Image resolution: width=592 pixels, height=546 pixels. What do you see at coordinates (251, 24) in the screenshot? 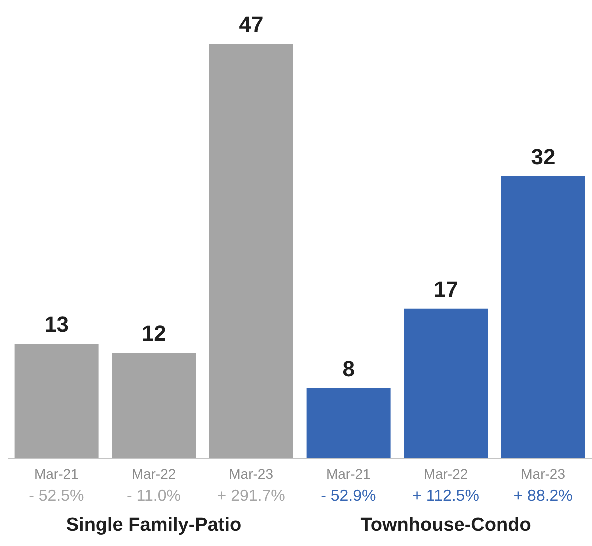
I see `data-label: 47` at bounding box center [251, 24].